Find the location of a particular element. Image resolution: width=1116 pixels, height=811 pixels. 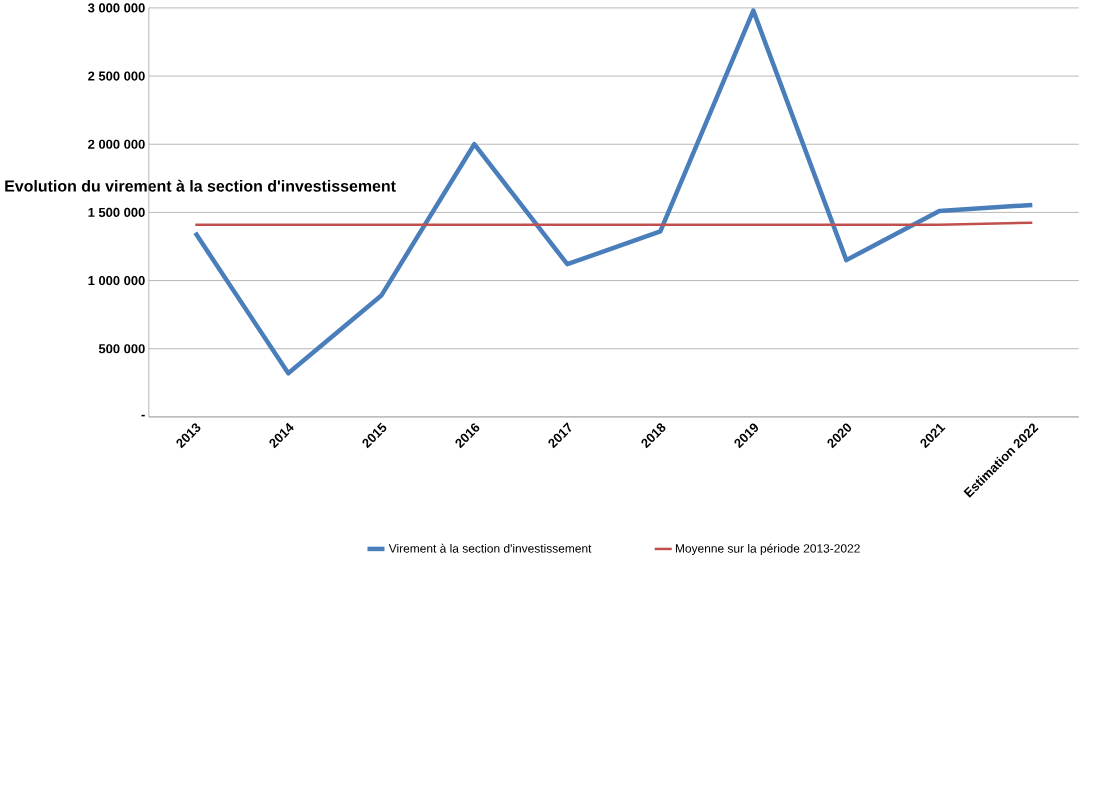

y-tick-label: 2 000 000 is located at coordinates (116, 144).